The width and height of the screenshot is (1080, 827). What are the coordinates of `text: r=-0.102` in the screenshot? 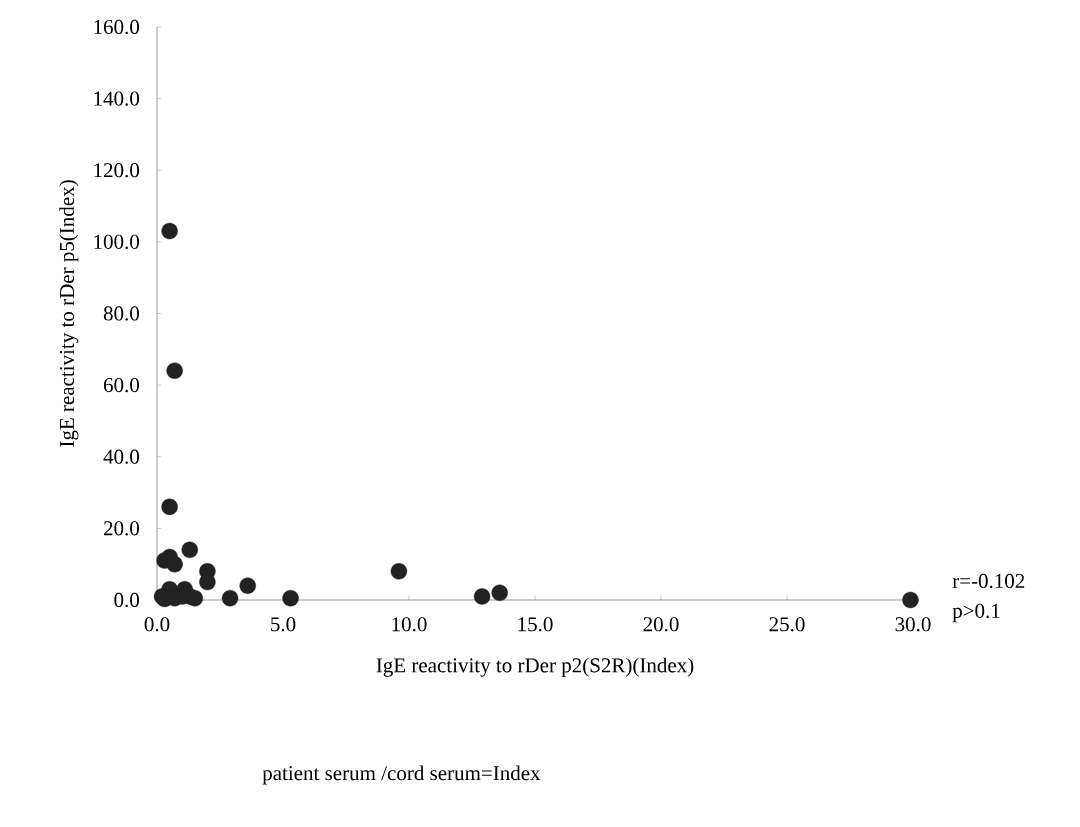 It's located at (988, 581).